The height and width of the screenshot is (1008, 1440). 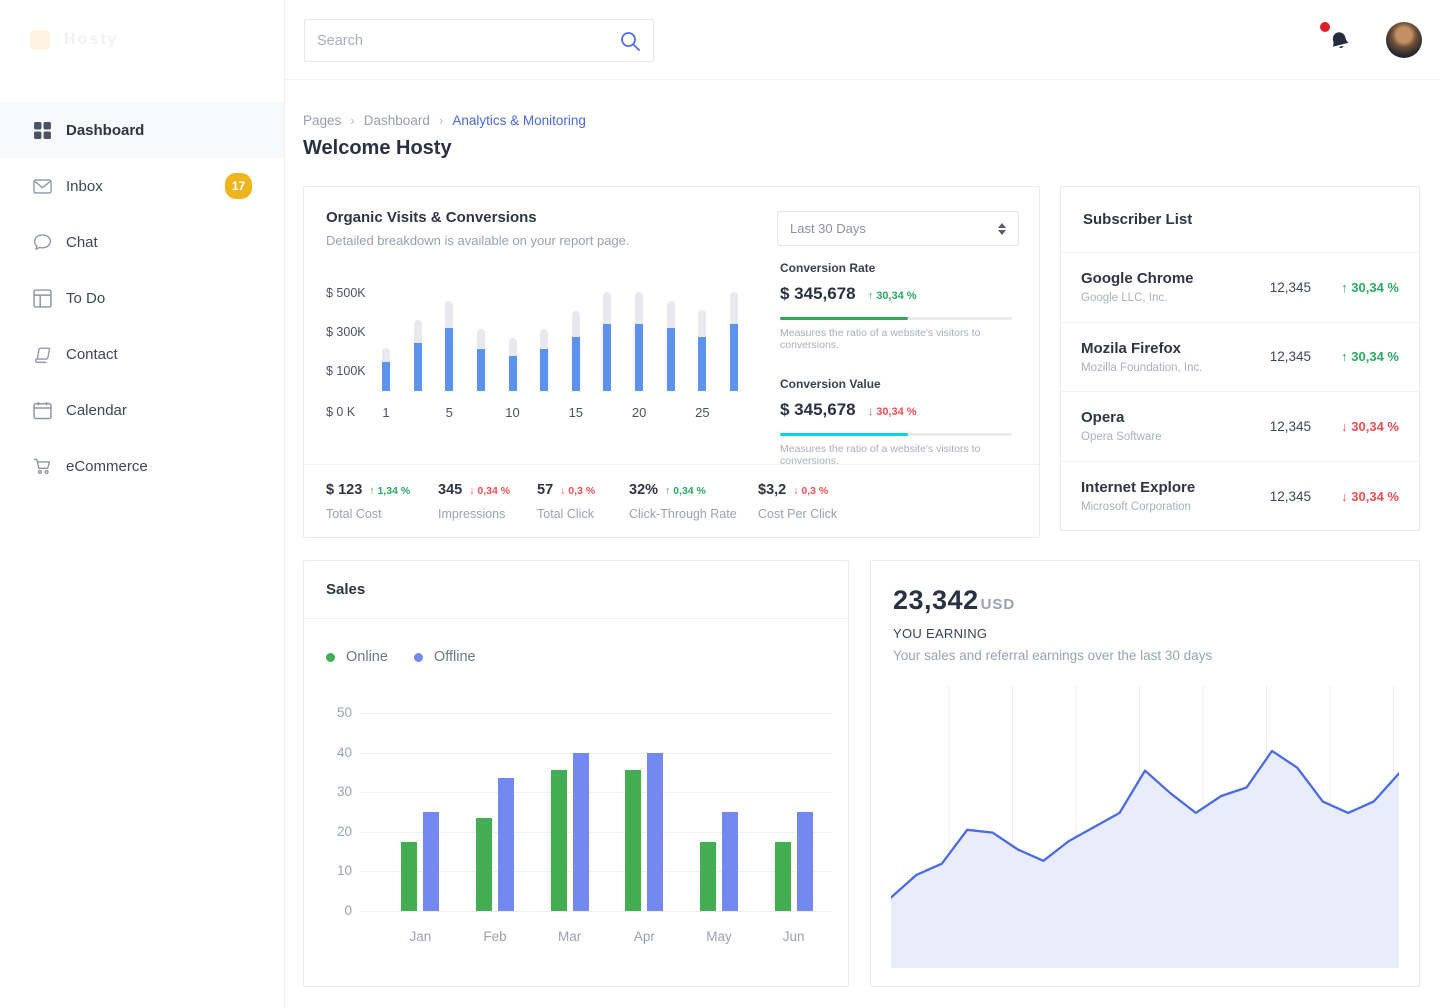 I want to click on y-tick-label: 10, so click(x=344, y=871).